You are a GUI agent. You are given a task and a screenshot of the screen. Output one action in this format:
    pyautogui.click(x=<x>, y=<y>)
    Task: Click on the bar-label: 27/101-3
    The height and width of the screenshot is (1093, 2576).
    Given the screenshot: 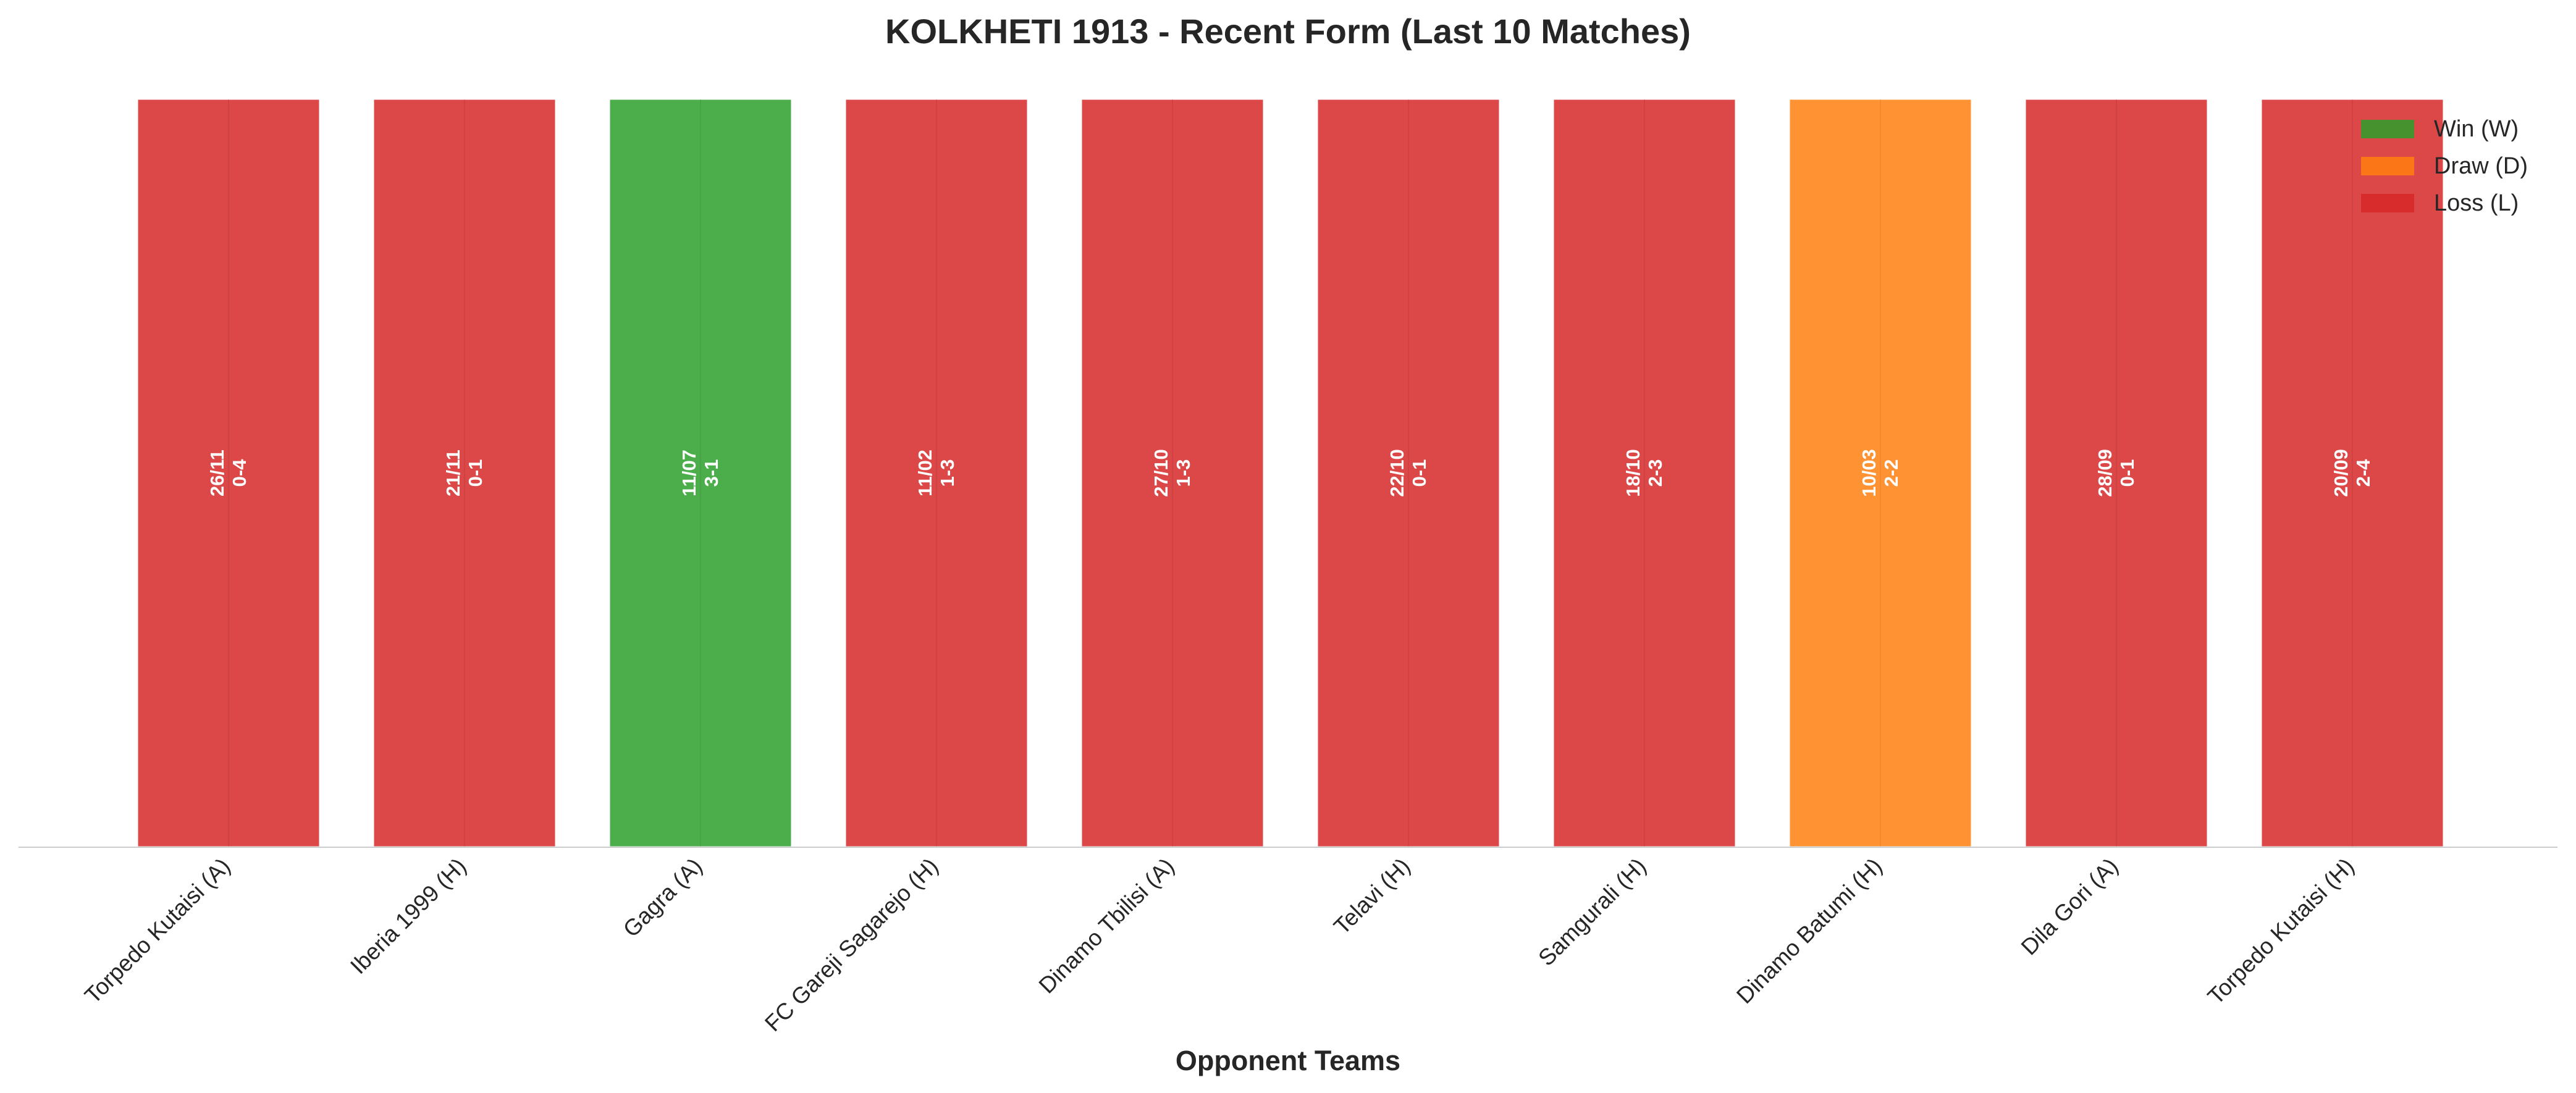 What is the action you would take?
    pyautogui.click(x=1172, y=473)
    